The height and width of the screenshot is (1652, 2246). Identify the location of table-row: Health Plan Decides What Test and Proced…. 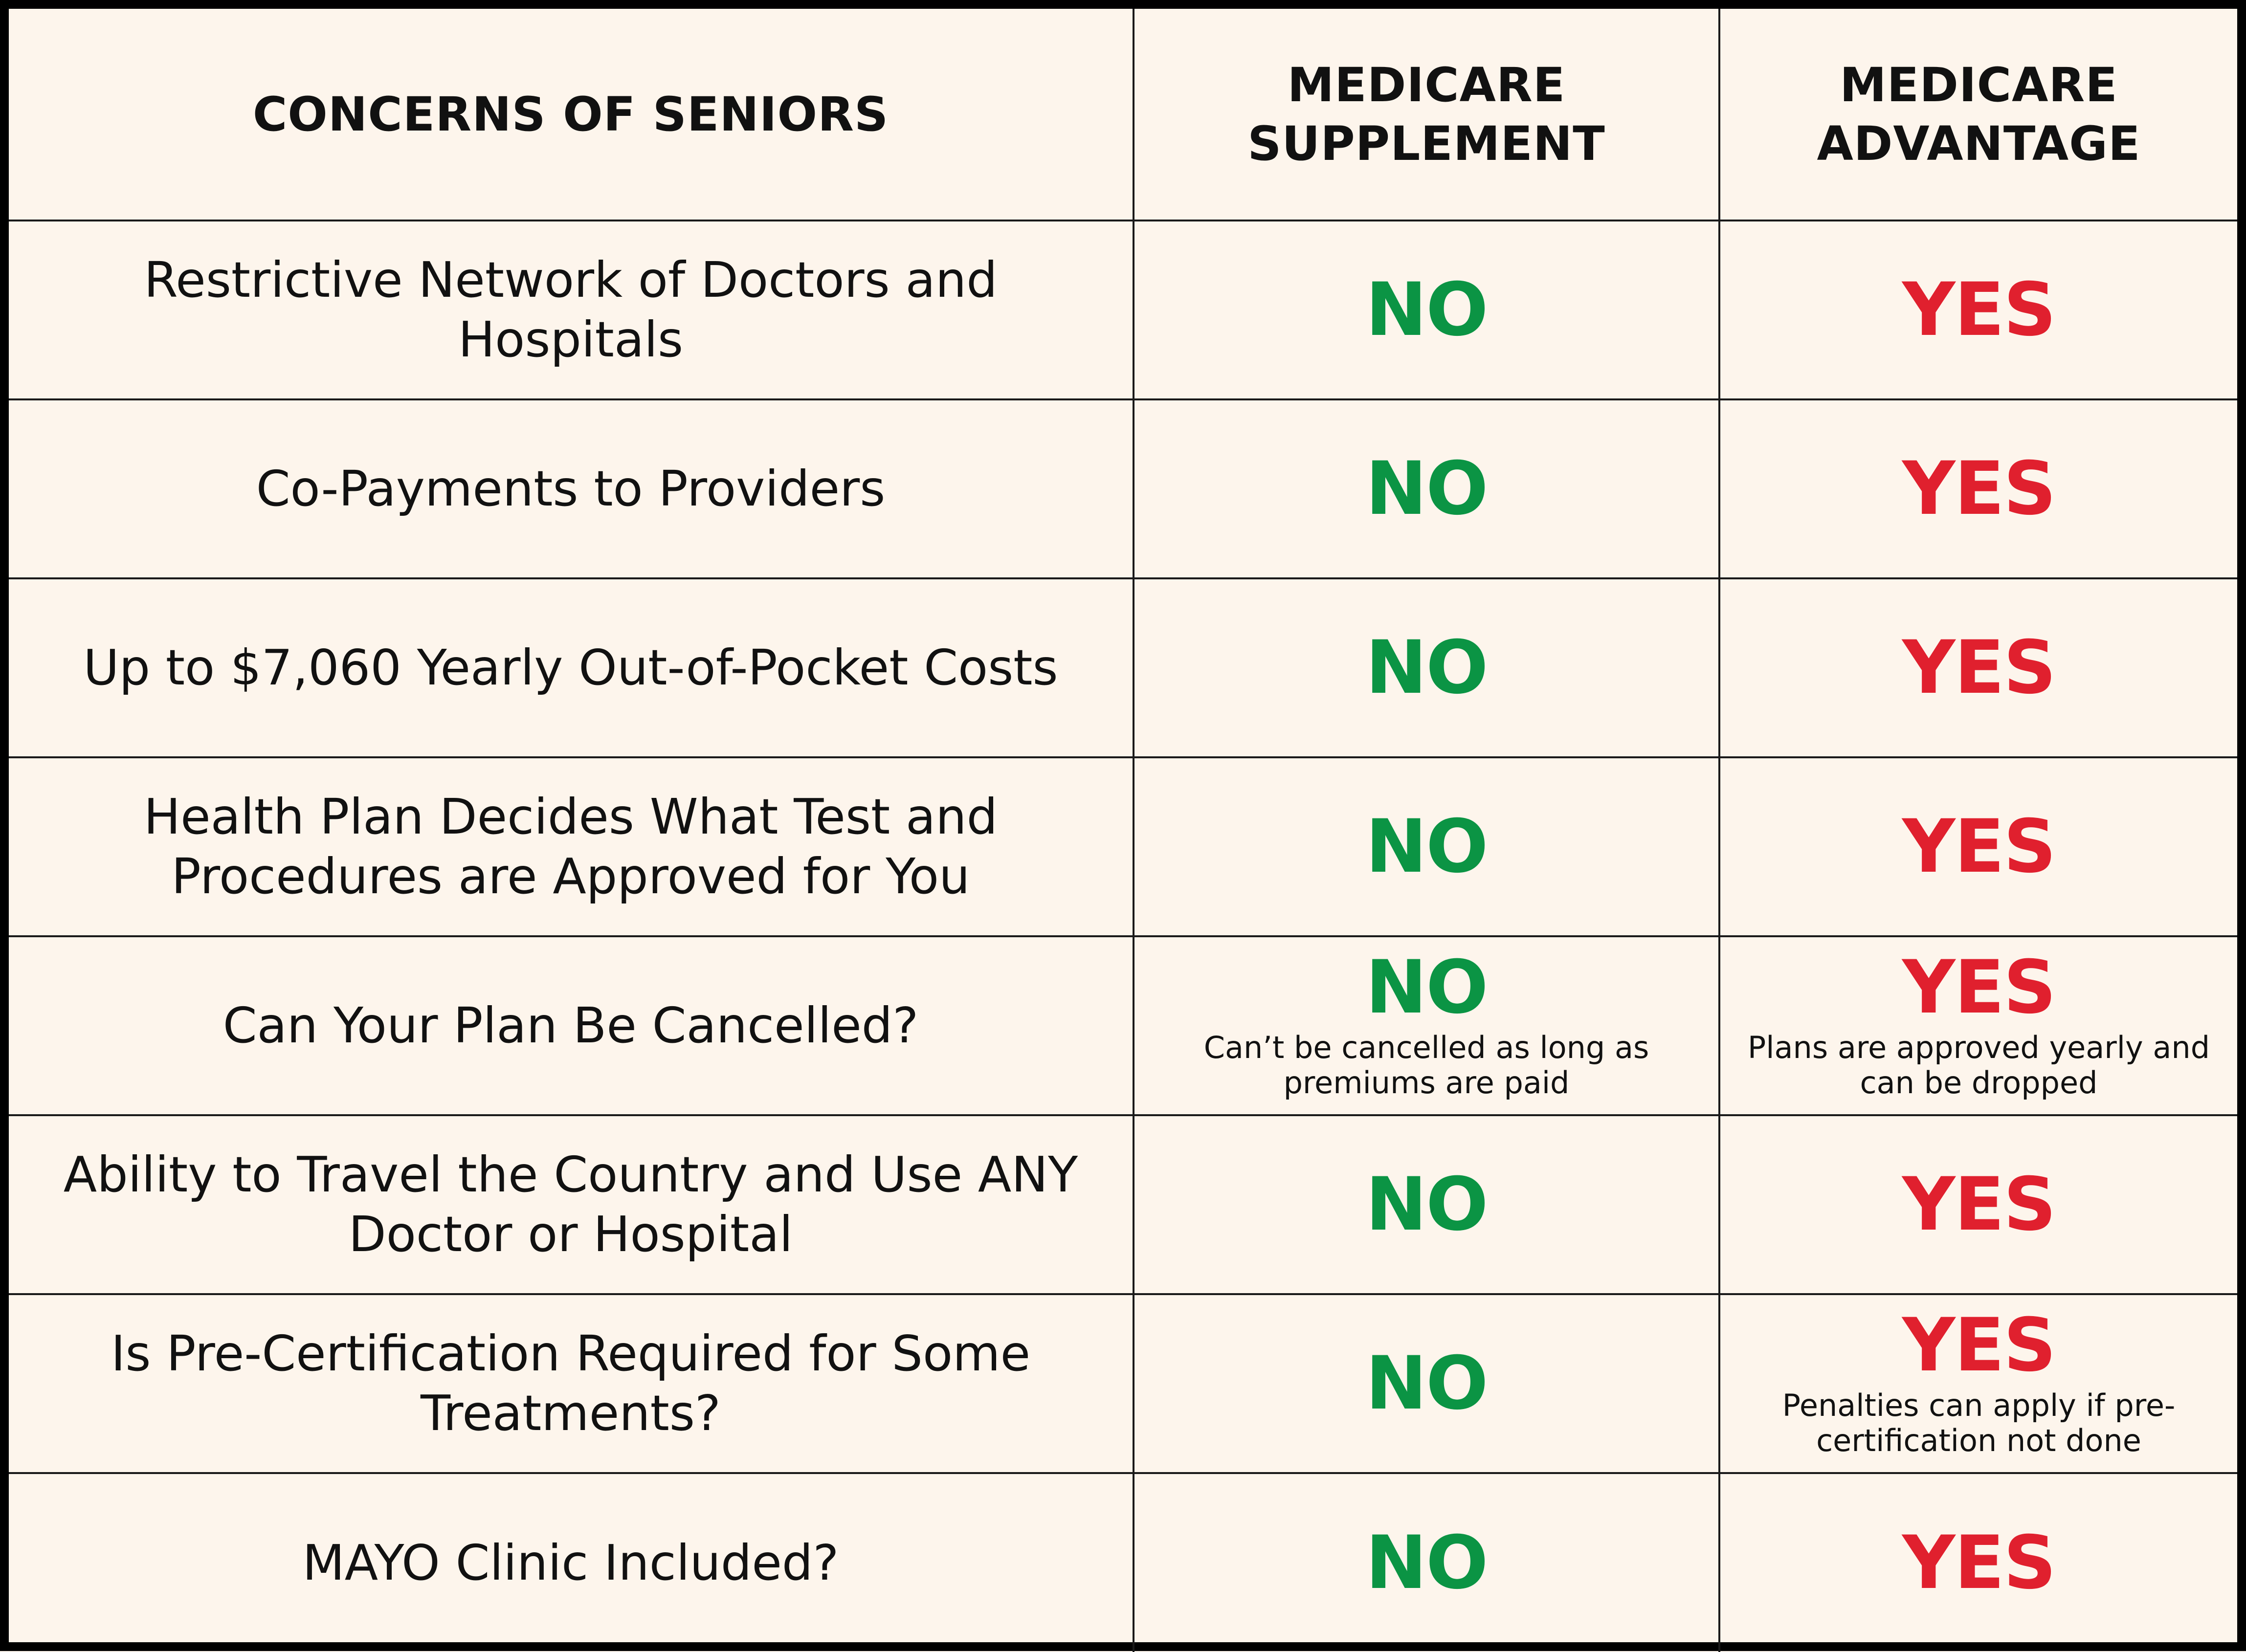
(1123, 846).